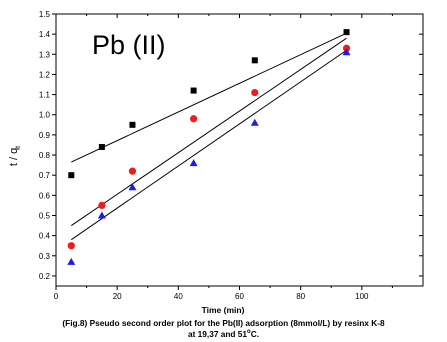 This screenshot has width=447, height=342. Describe the element at coordinates (249, 332) in the screenshot. I see `degree-superscript: o` at that location.